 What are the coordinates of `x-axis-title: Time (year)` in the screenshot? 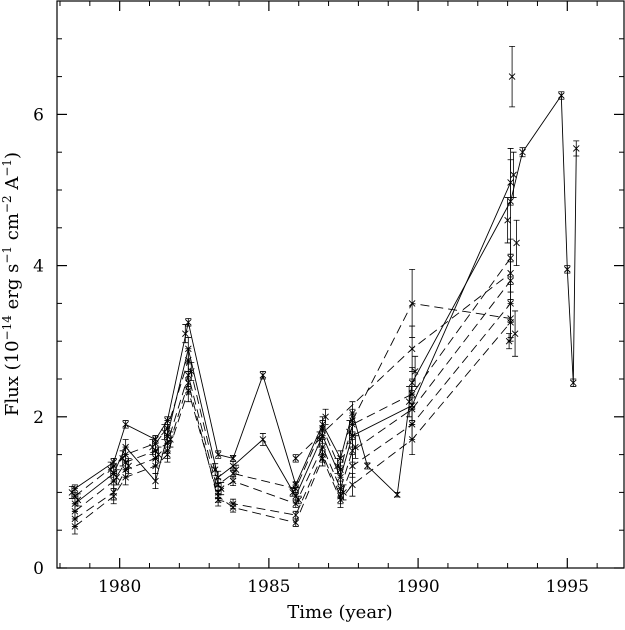 It's located at (339, 612).